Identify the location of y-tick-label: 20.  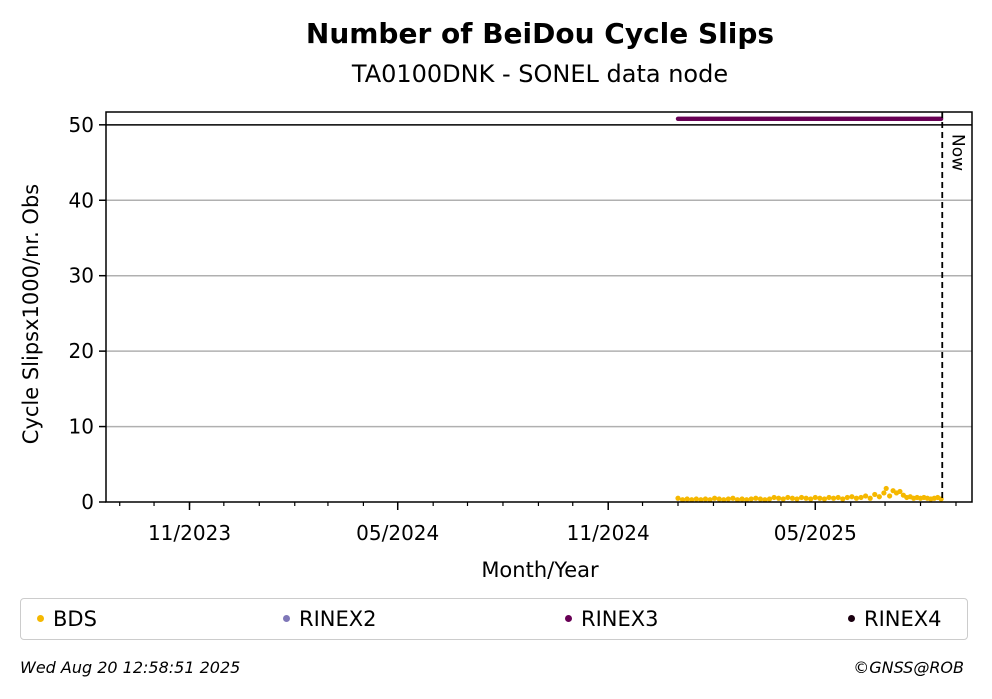
(81, 351).